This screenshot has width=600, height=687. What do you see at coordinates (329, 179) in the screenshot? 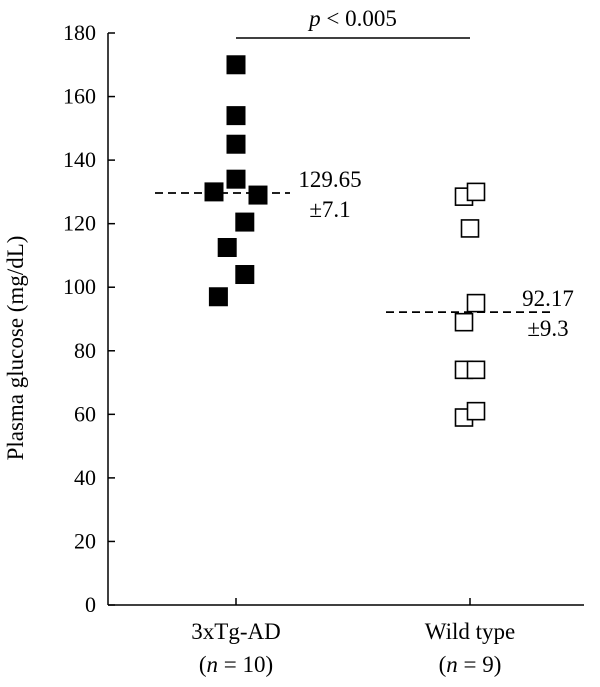
I see `mean-value-label: 129.65` at bounding box center [329, 179].